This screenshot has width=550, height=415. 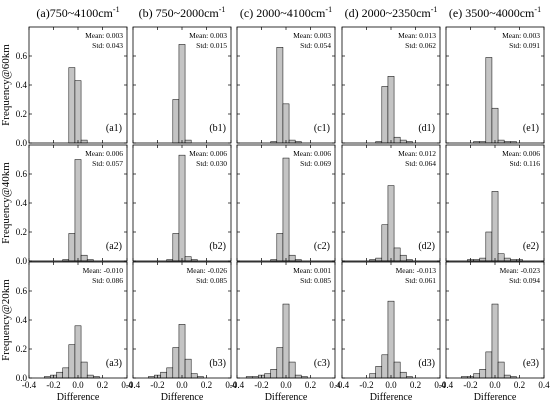 What do you see at coordinates (417, 153) in the screenshot?
I see `mean-annotation: Mean: 0.012` at bounding box center [417, 153].